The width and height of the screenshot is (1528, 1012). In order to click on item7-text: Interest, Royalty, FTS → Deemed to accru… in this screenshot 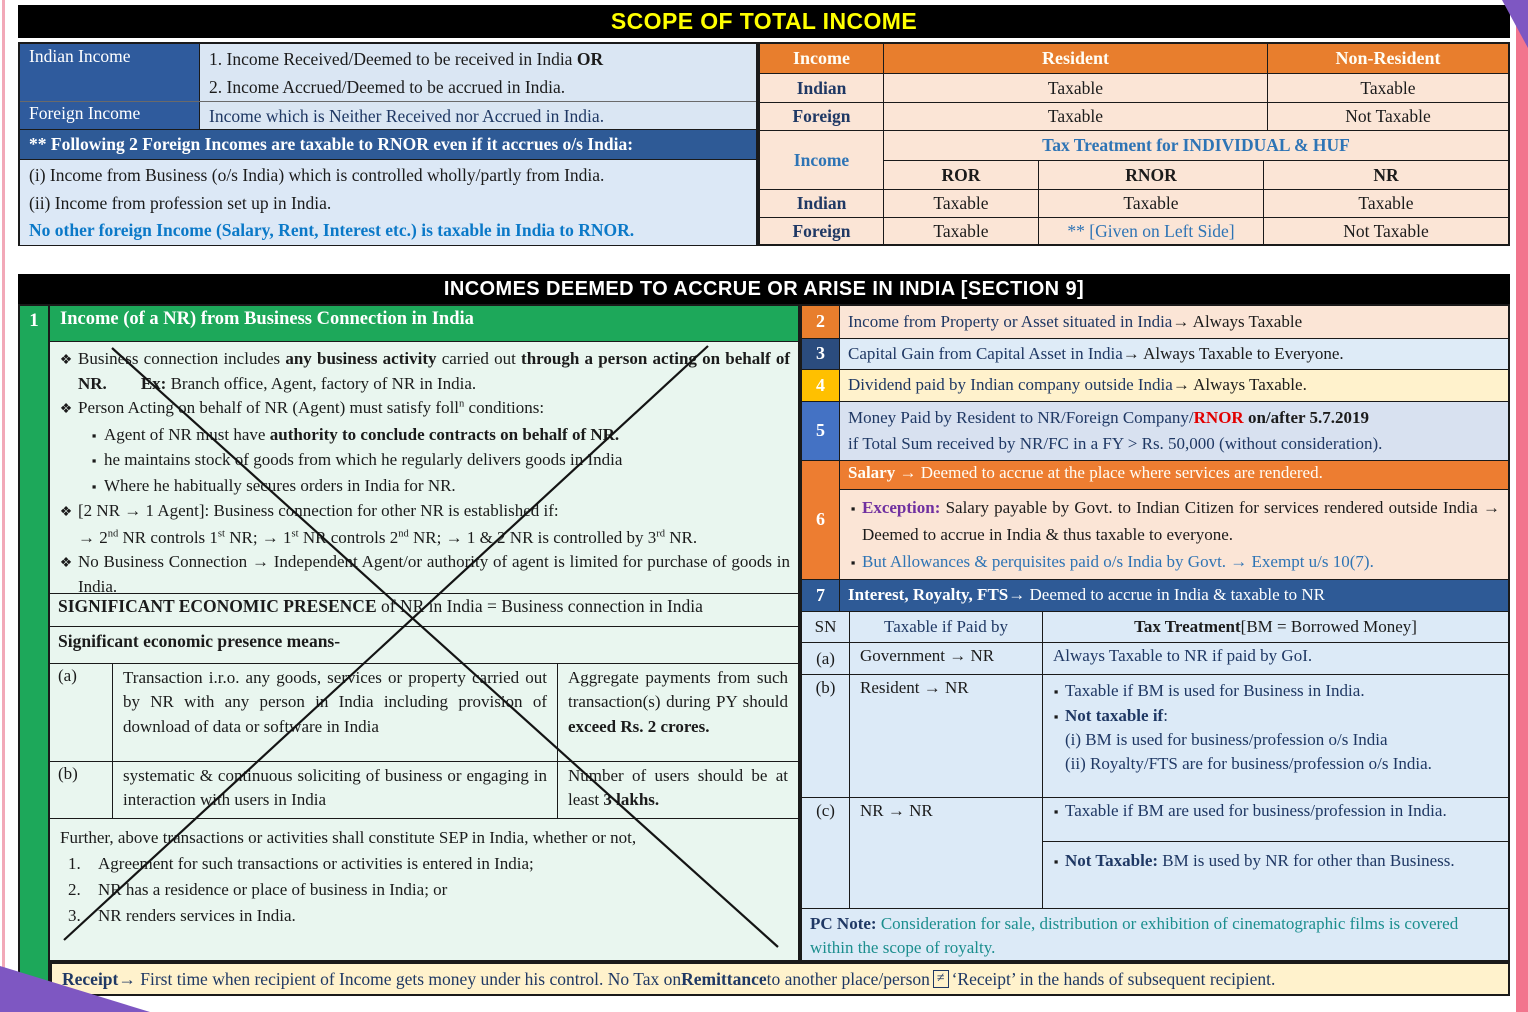, I will do `click(1086, 595)`.